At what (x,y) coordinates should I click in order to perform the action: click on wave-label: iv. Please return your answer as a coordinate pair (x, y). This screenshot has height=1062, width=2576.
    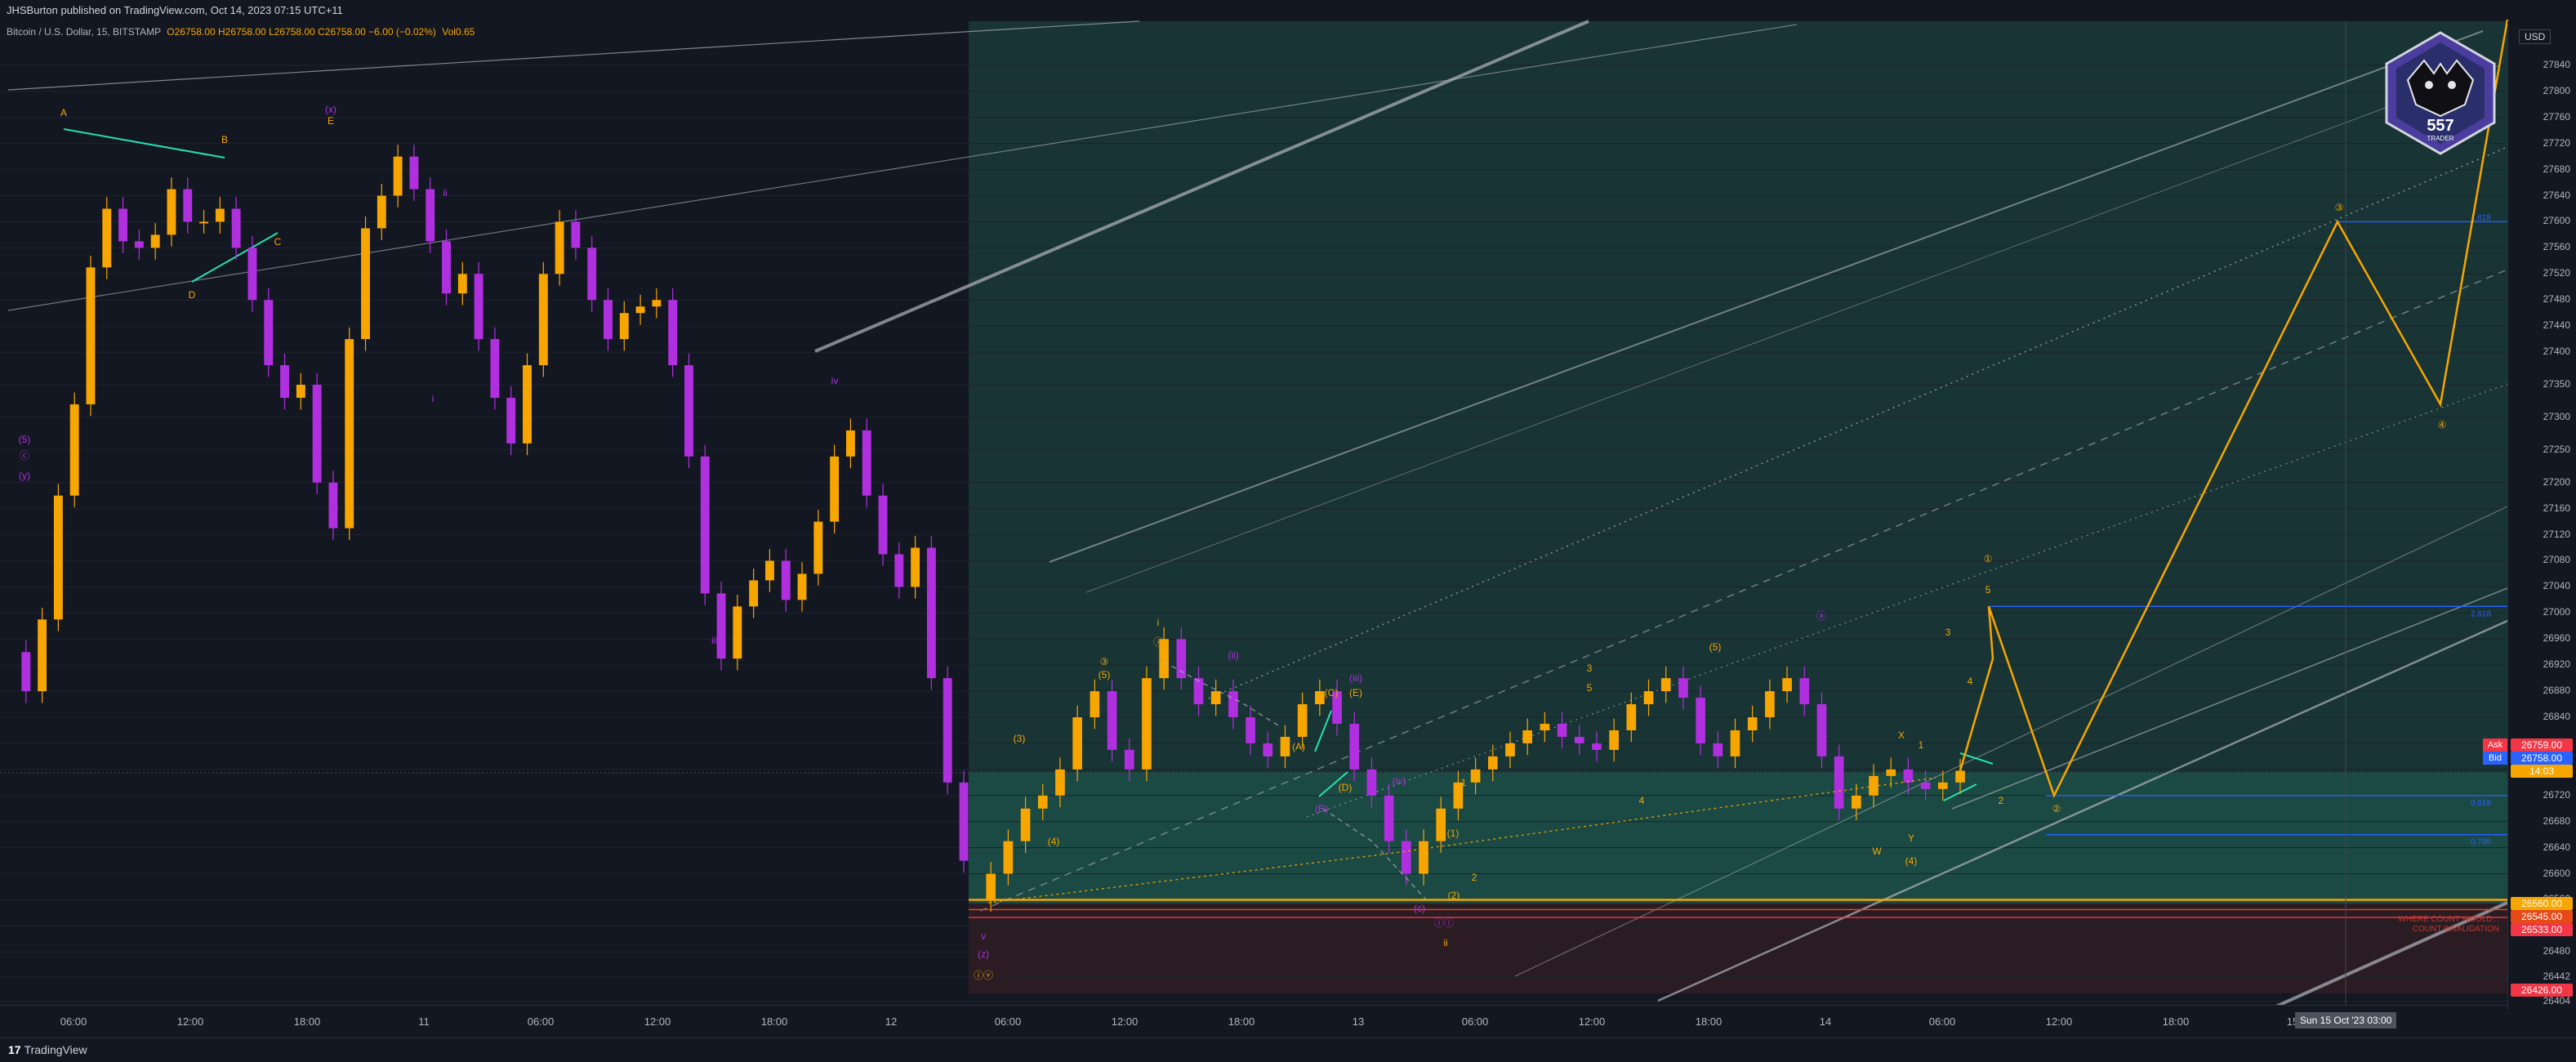
    Looking at the image, I should click on (835, 380).